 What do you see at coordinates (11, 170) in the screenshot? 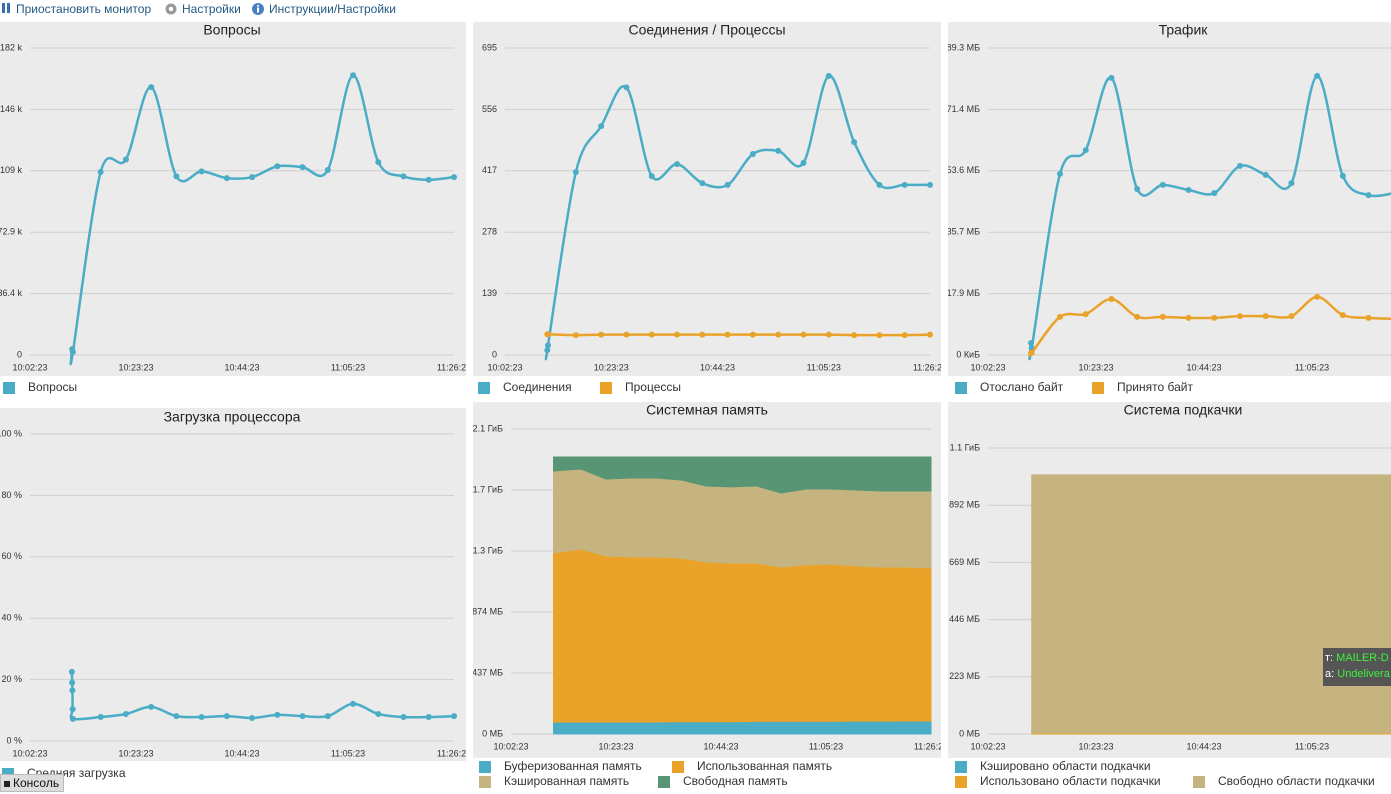
I see `y-tick-label: 109 k` at bounding box center [11, 170].